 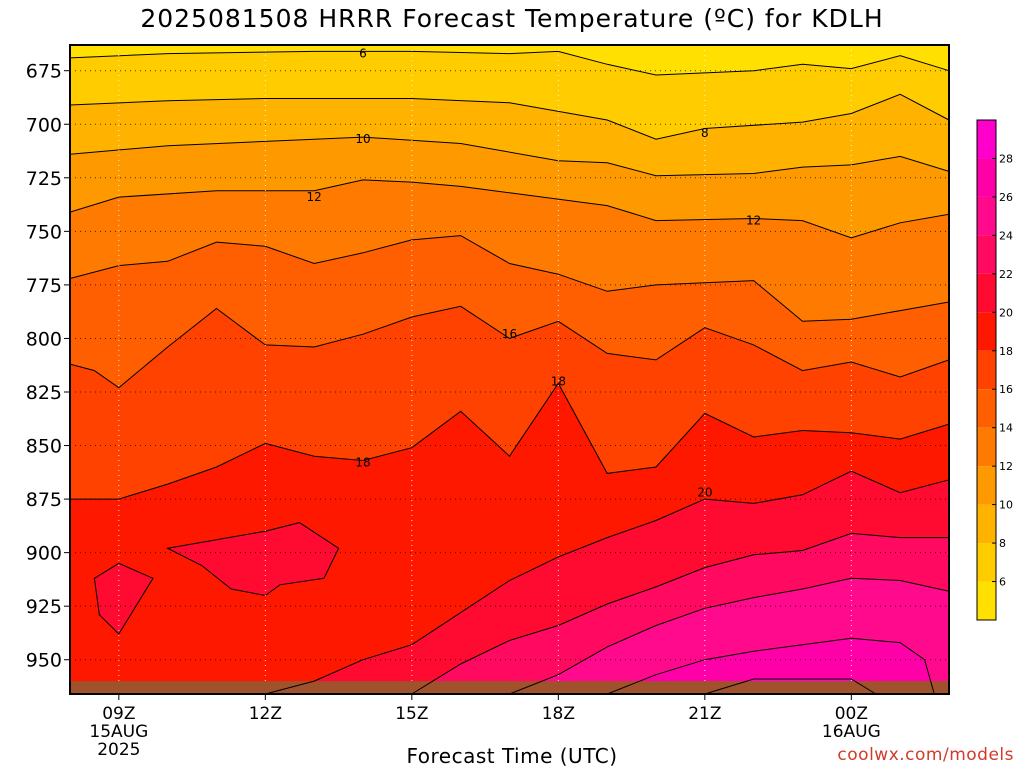 I want to click on contour-label: 20, so click(x=704, y=493).